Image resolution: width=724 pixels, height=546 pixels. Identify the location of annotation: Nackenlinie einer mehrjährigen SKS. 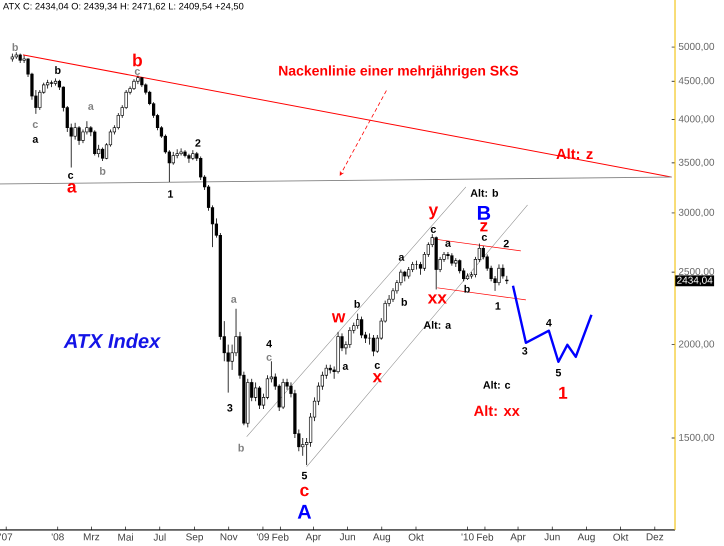
(398, 71).